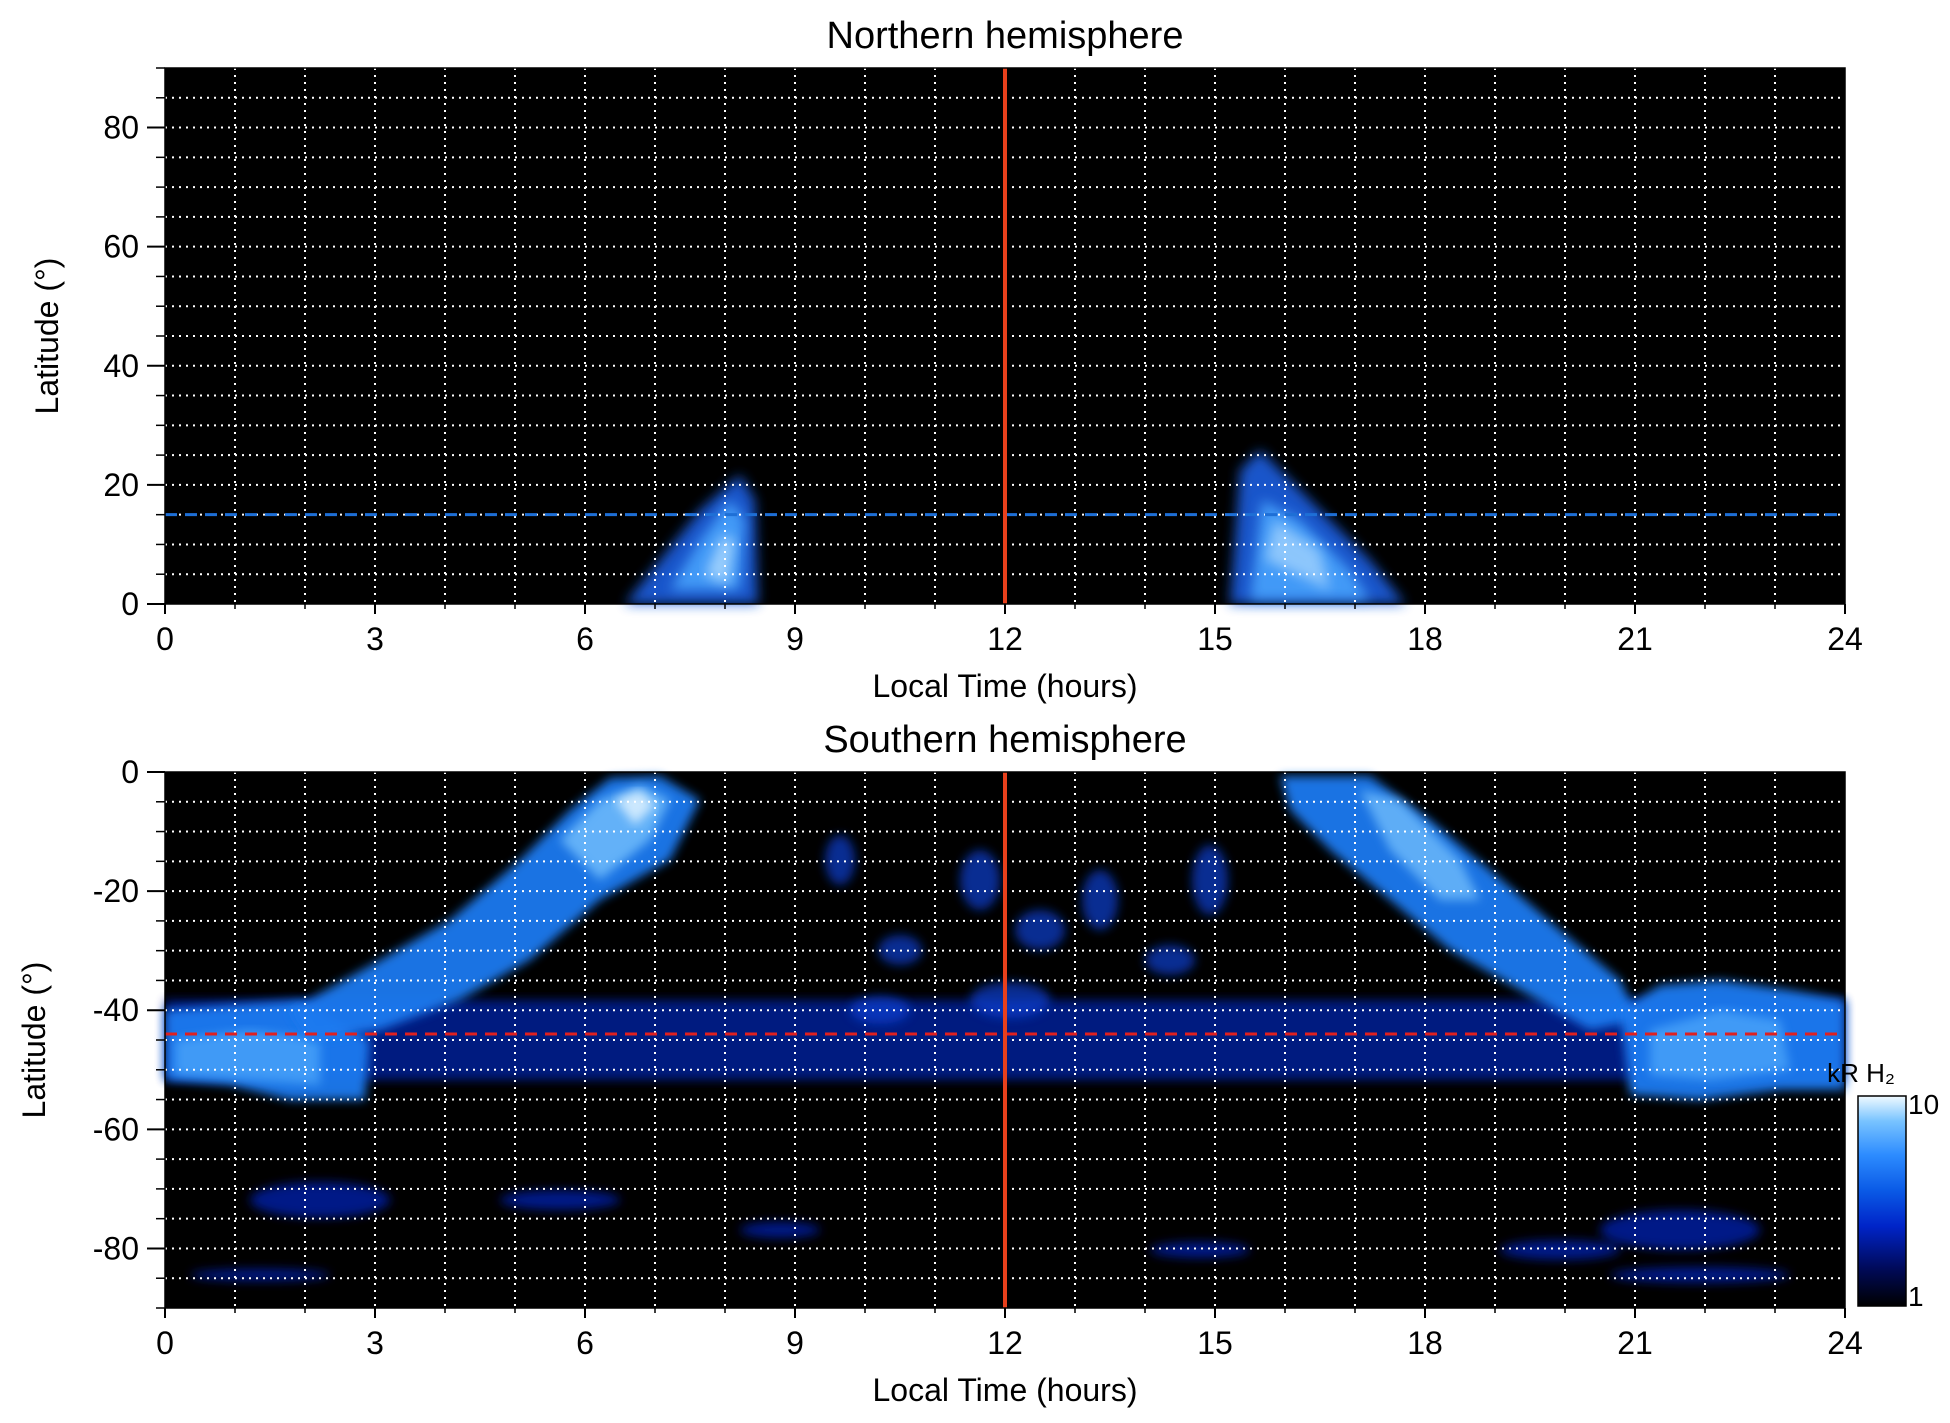  I want to click on north-y-tick-label: 0, so click(130, 604).